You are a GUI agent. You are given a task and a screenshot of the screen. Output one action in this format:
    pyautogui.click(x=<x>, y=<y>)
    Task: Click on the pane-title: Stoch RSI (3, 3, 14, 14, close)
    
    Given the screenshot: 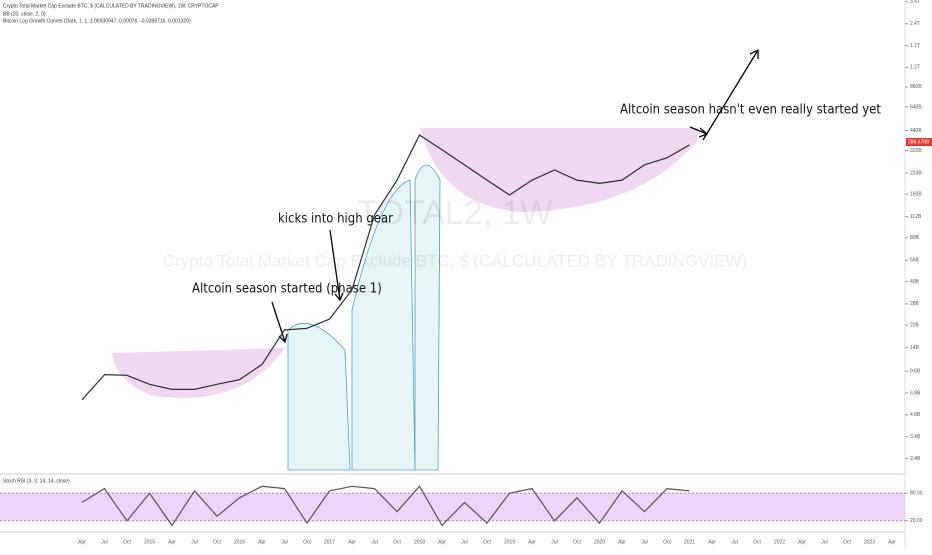 What is the action you would take?
    pyautogui.click(x=36, y=481)
    